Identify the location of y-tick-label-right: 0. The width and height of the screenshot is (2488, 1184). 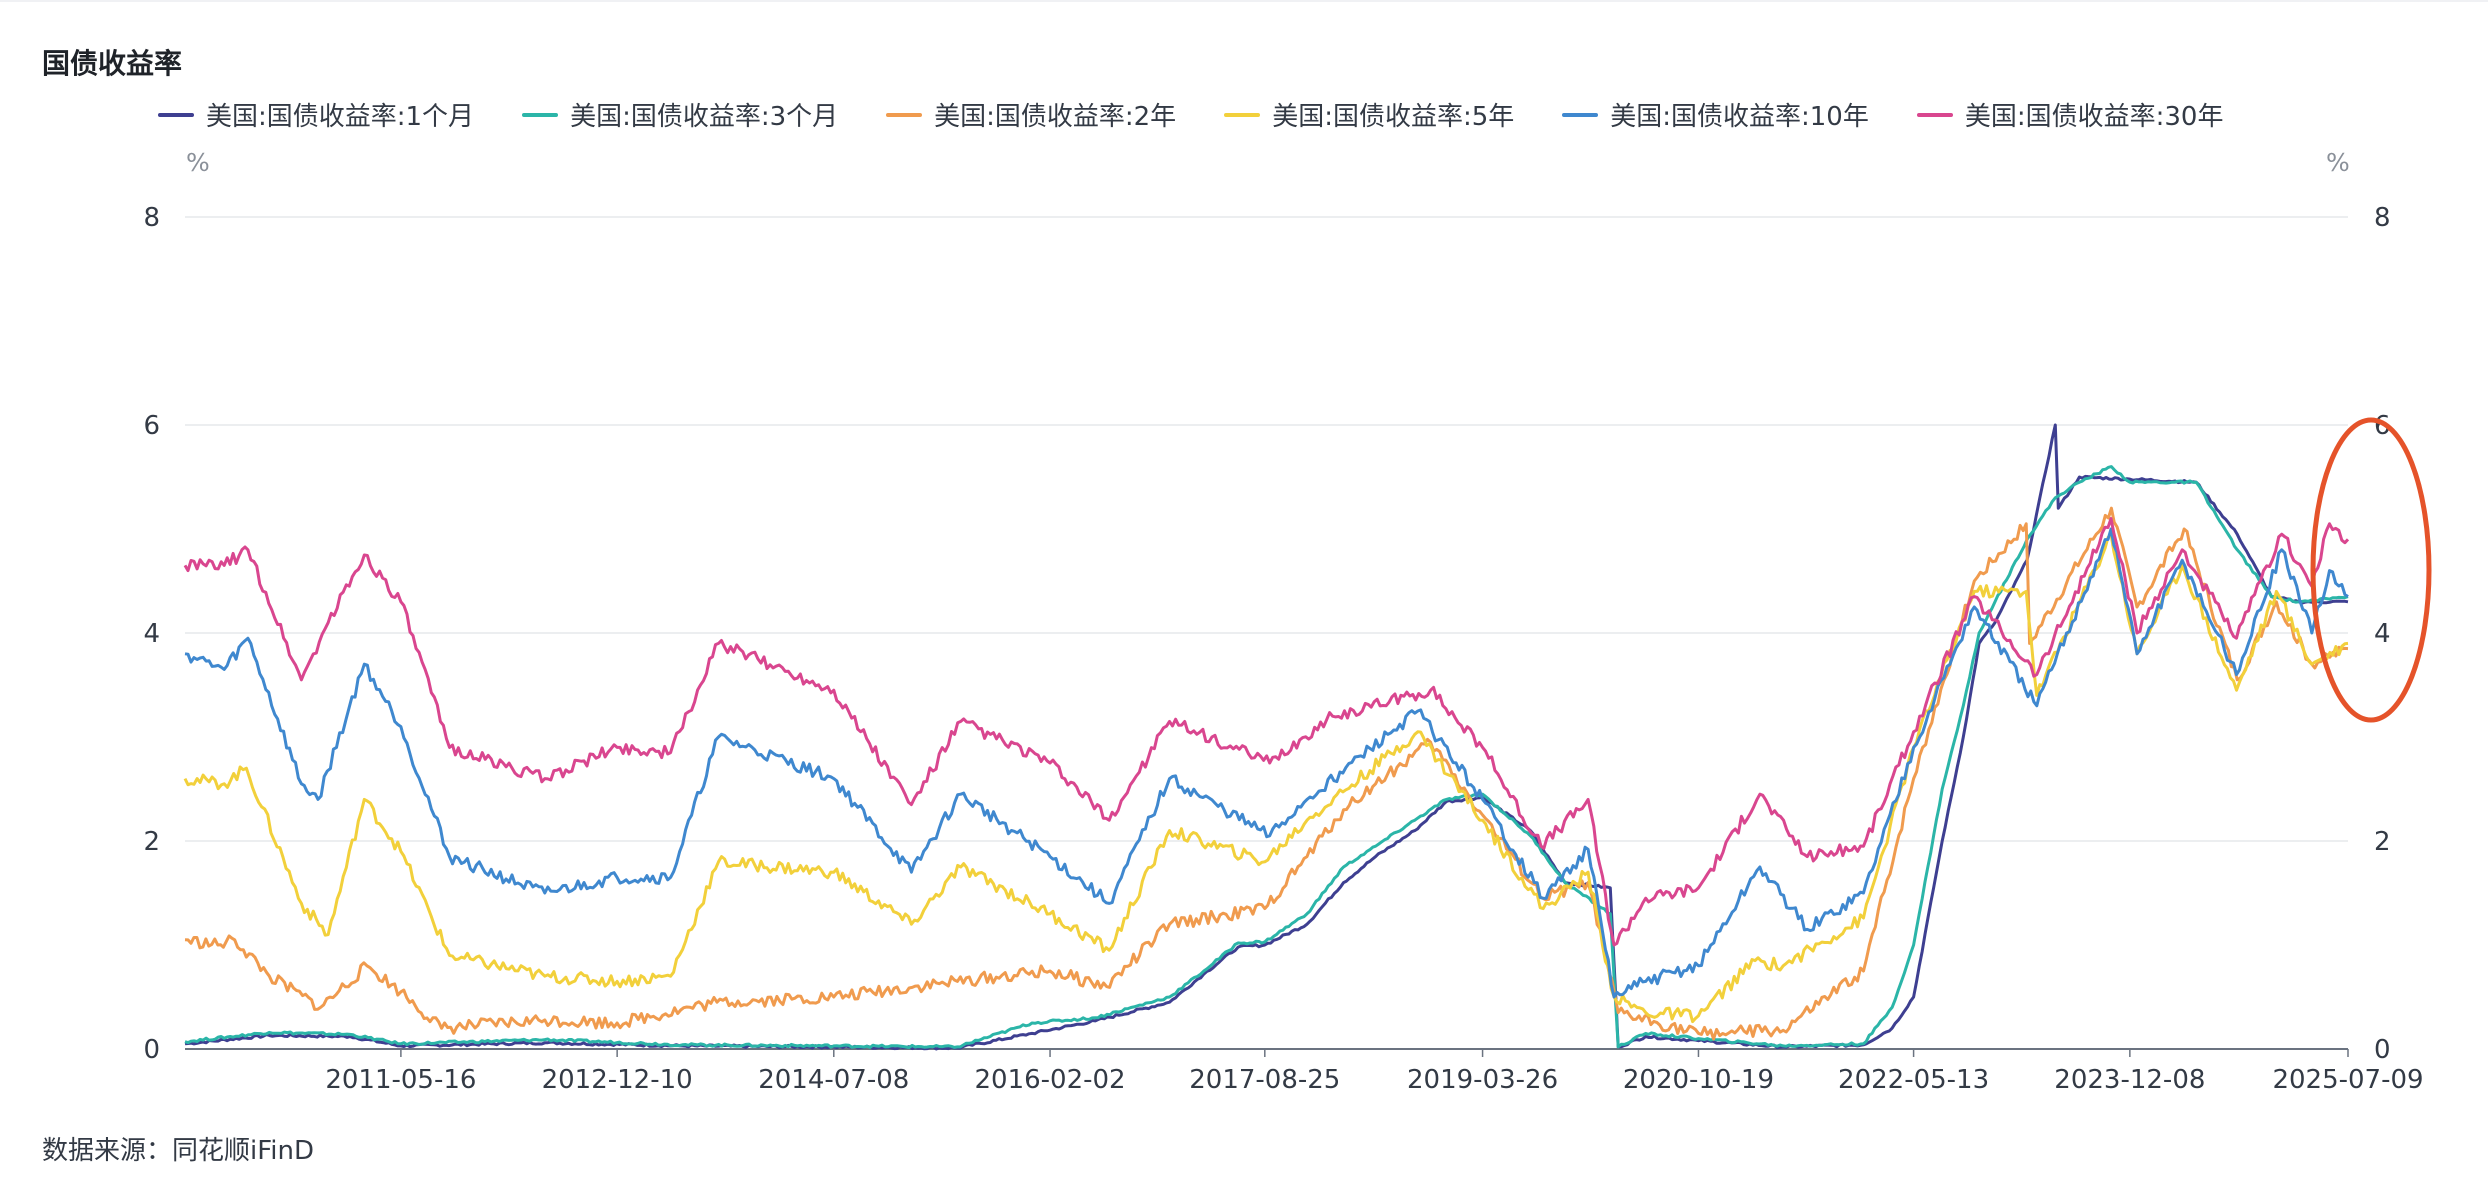
(2382, 1050).